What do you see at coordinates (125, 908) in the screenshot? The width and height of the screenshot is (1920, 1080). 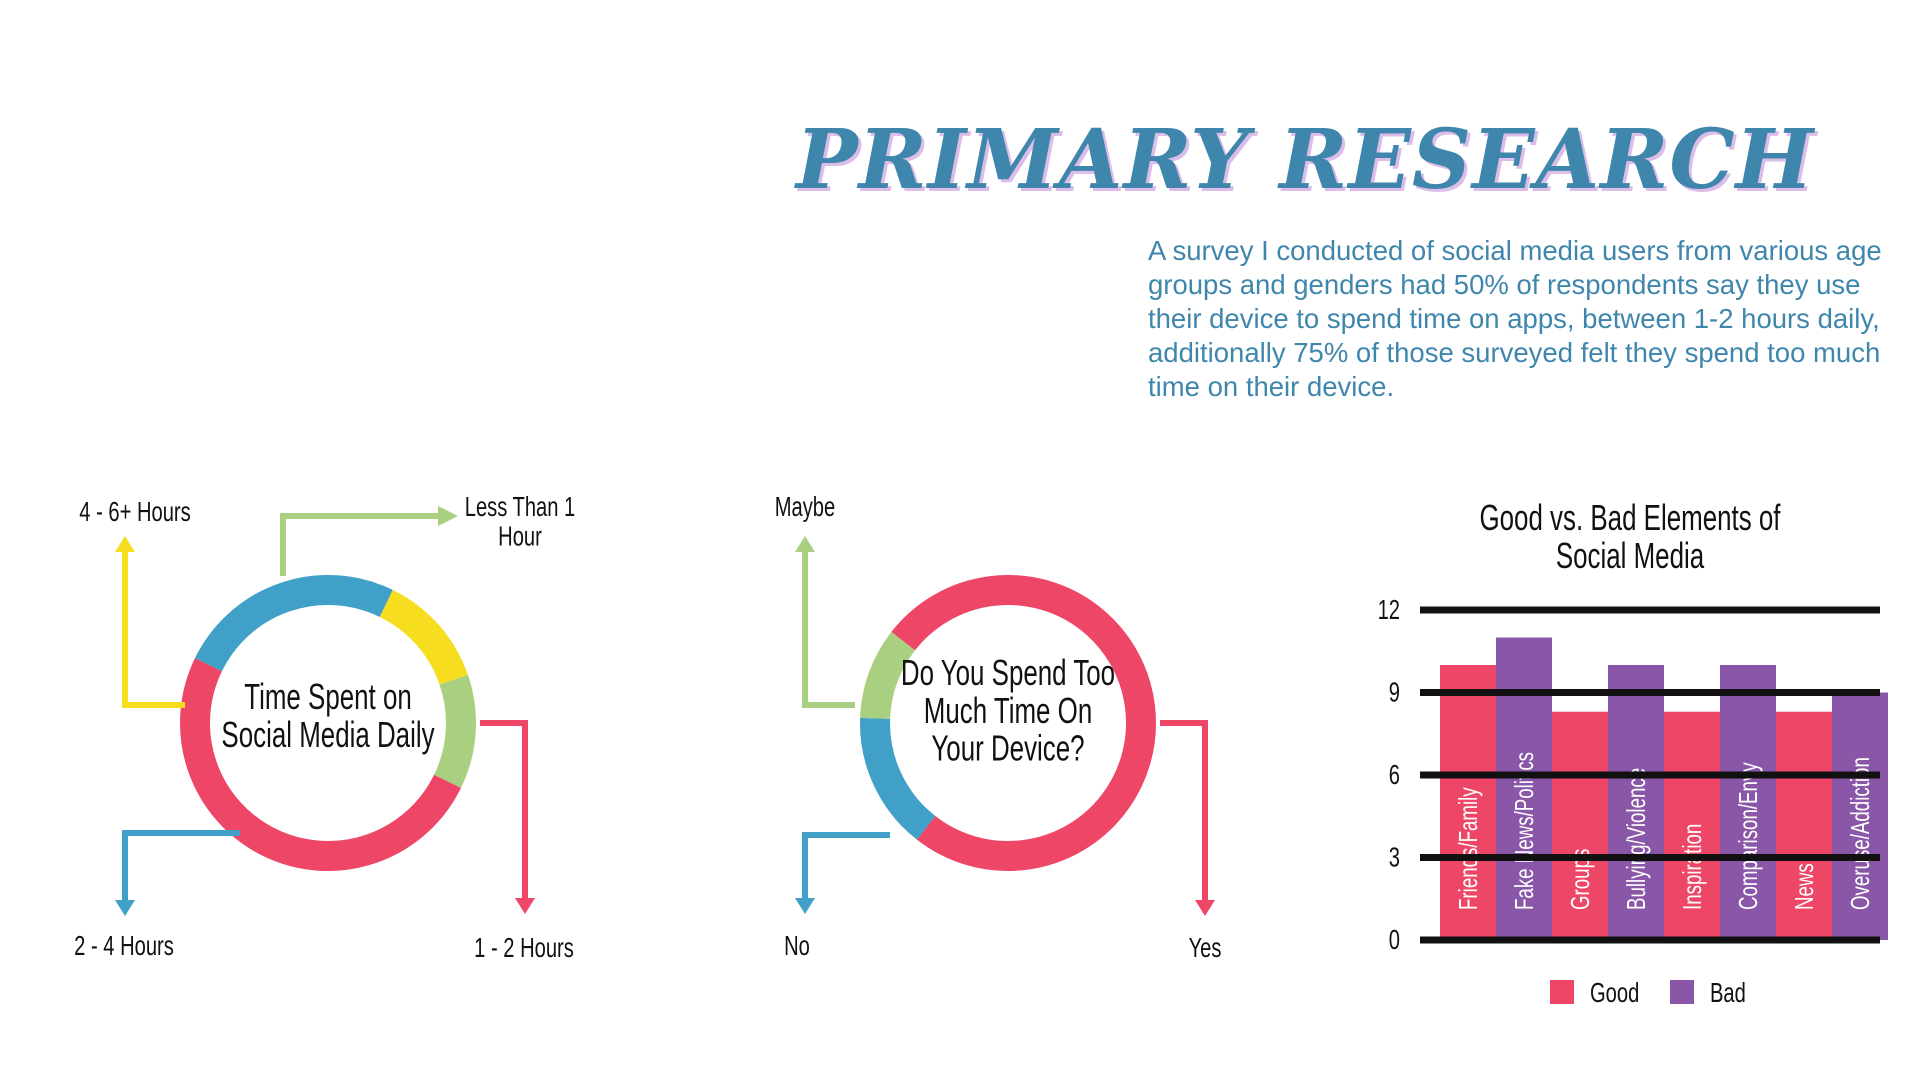 I see `arrowhead-2-4-hours` at bounding box center [125, 908].